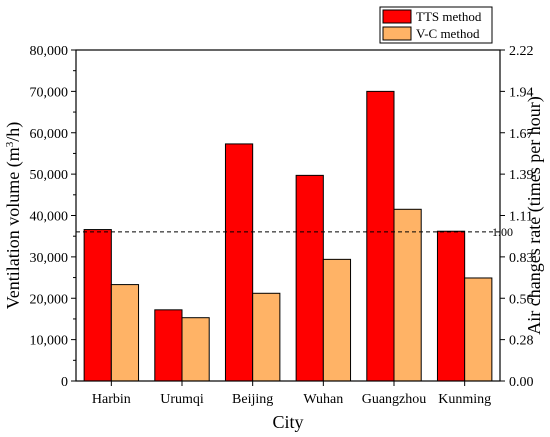  What do you see at coordinates (13, 132) in the screenshot?
I see `y-axis-title-tail: /h)` at bounding box center [13, 132].